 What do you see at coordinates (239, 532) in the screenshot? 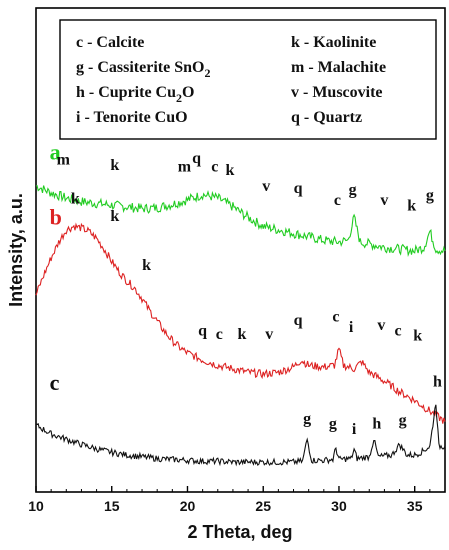
I see `x-axis-label: 2 Theta, deg` at bounding box center [239, 532].